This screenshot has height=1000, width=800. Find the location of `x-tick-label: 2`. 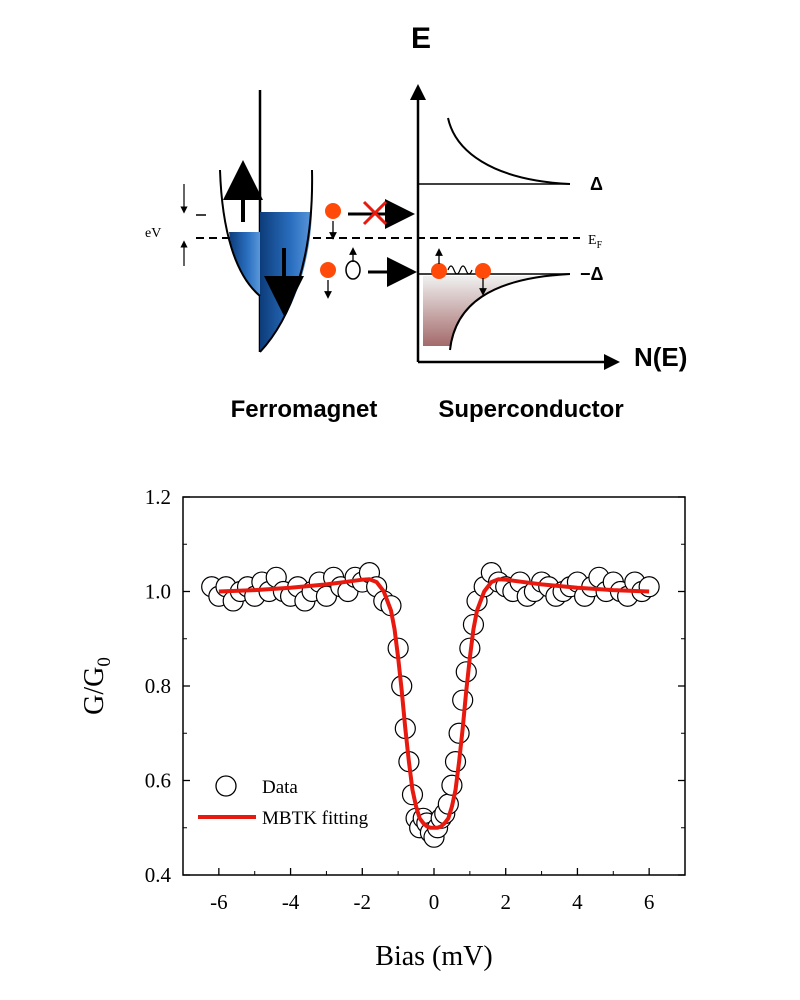

x-tick-label: 2 is located at coordinates (505, 902).